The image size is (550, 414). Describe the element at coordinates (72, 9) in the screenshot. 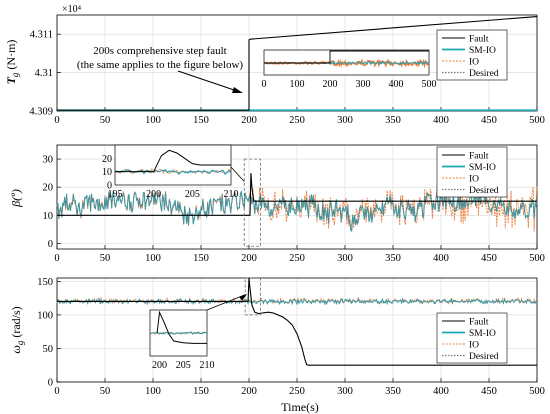

I see `exponent-label: ×10⁴` at that location.